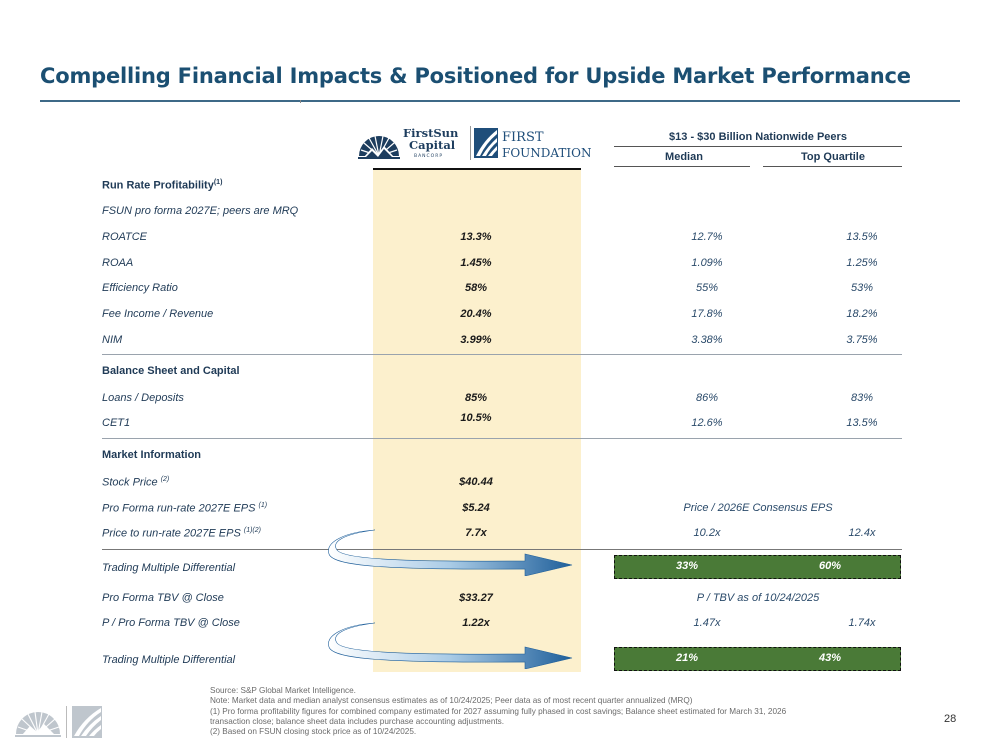 Image resolution: width=999 pixels, height=750 pixels. I want to click on table-row-loans-deposits: Loans / Deposits 85% 86% 83%, so click(502, 401).